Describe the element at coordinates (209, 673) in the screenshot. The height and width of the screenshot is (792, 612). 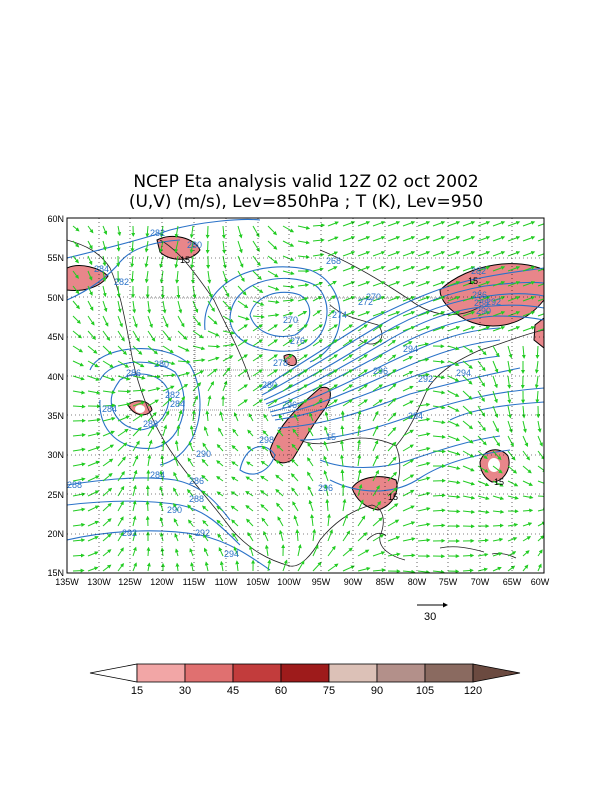
I see `colorbar-segment` at that location.